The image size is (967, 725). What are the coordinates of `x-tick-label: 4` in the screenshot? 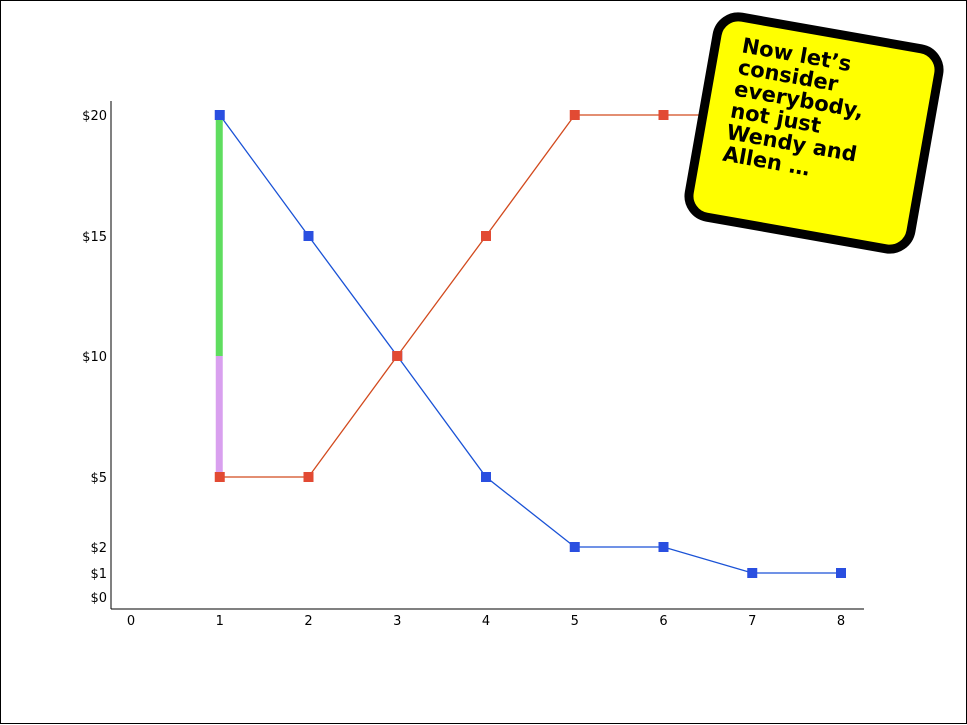 It's located at (486, 621).